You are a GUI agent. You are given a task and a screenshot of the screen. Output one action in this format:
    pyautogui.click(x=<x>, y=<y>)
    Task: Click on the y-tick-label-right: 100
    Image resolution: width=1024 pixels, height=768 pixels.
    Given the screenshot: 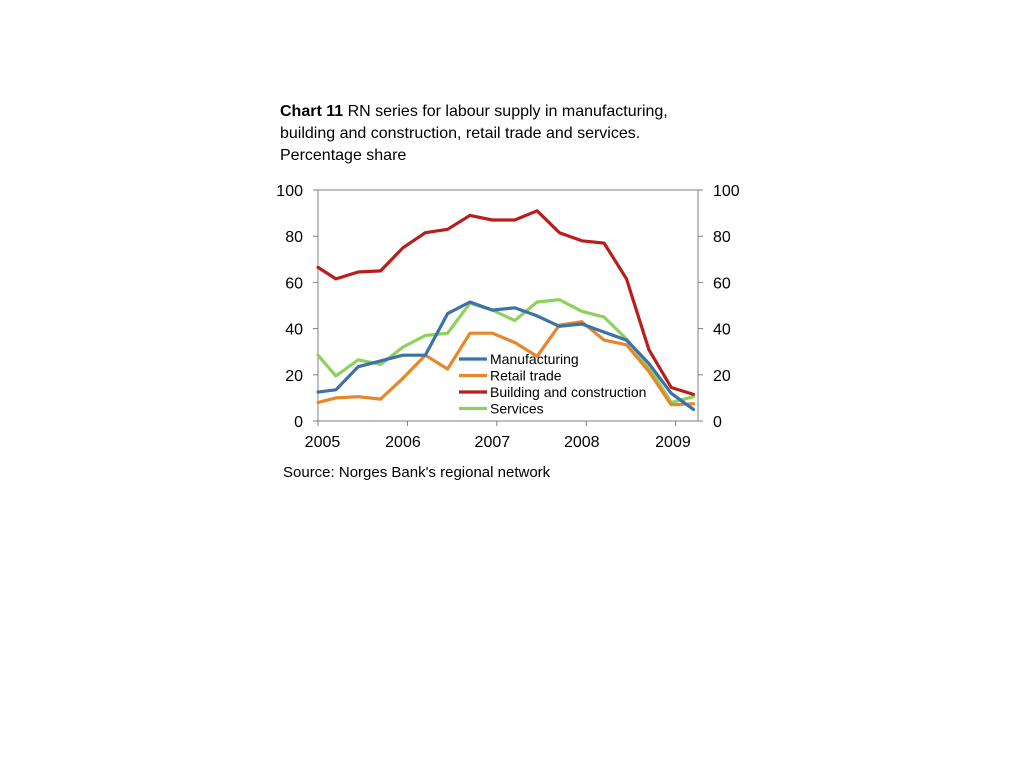 What is the action you would take?
    pyautogui.click(x=726, y=191)
    